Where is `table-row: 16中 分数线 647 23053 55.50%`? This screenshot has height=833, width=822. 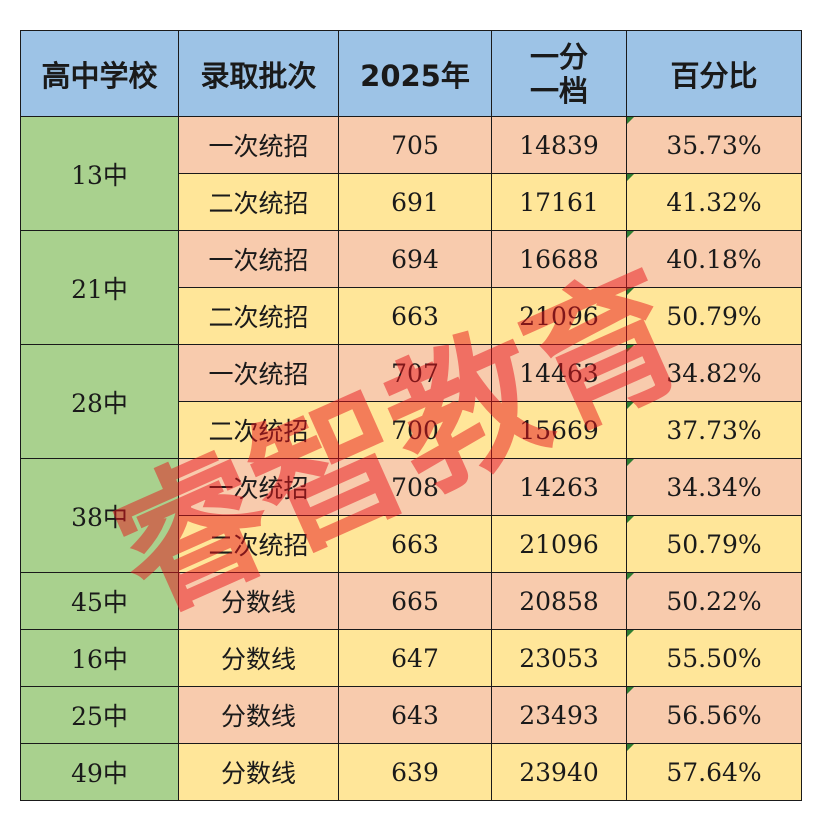
table-row: 16中 分数线 647 23053 55.50% is located at coordinates (411, 658).